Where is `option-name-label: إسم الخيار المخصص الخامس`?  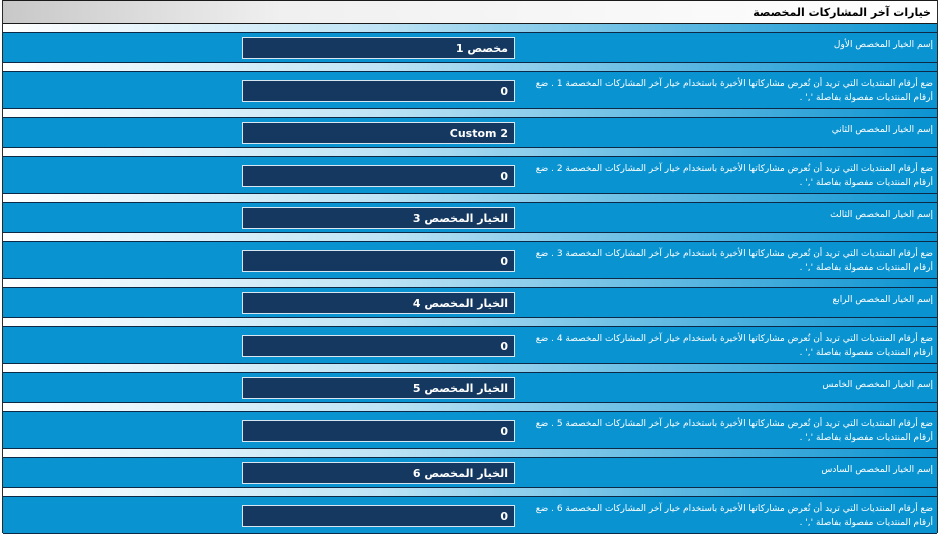 option-name-label: إسم الخيار المخصص الخامس is located at coordinates (877, 385).